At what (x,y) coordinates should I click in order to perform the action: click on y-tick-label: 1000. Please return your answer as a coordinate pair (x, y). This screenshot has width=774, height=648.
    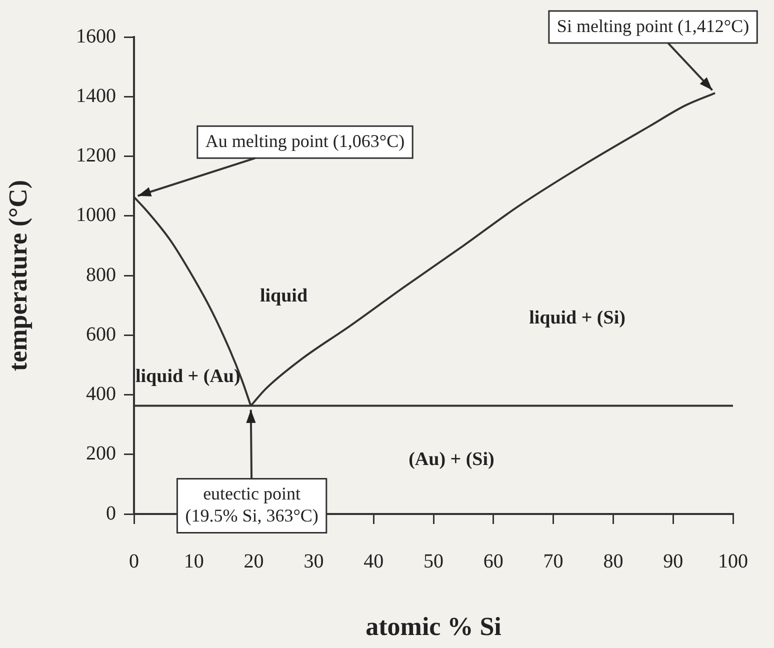
    Looking at the image, I should click on (96, 215).